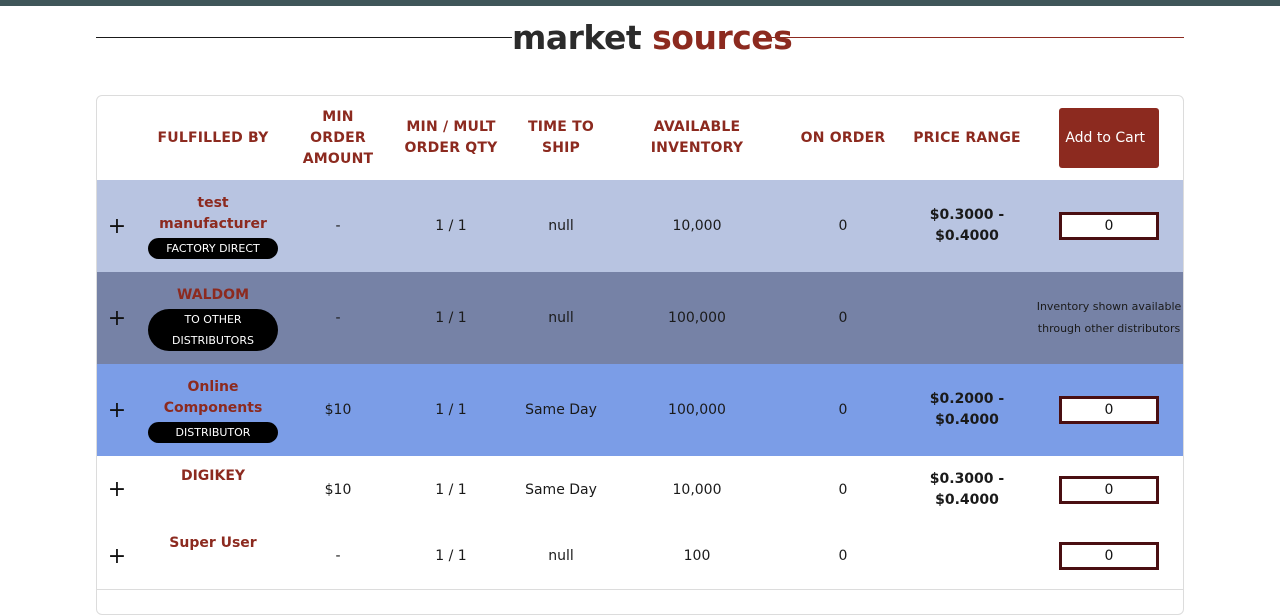 This screenshot has width=1280, height=615. Describe the element at coordinates (976, 37) in the screenshot. I see `title-divider-right` at that location.